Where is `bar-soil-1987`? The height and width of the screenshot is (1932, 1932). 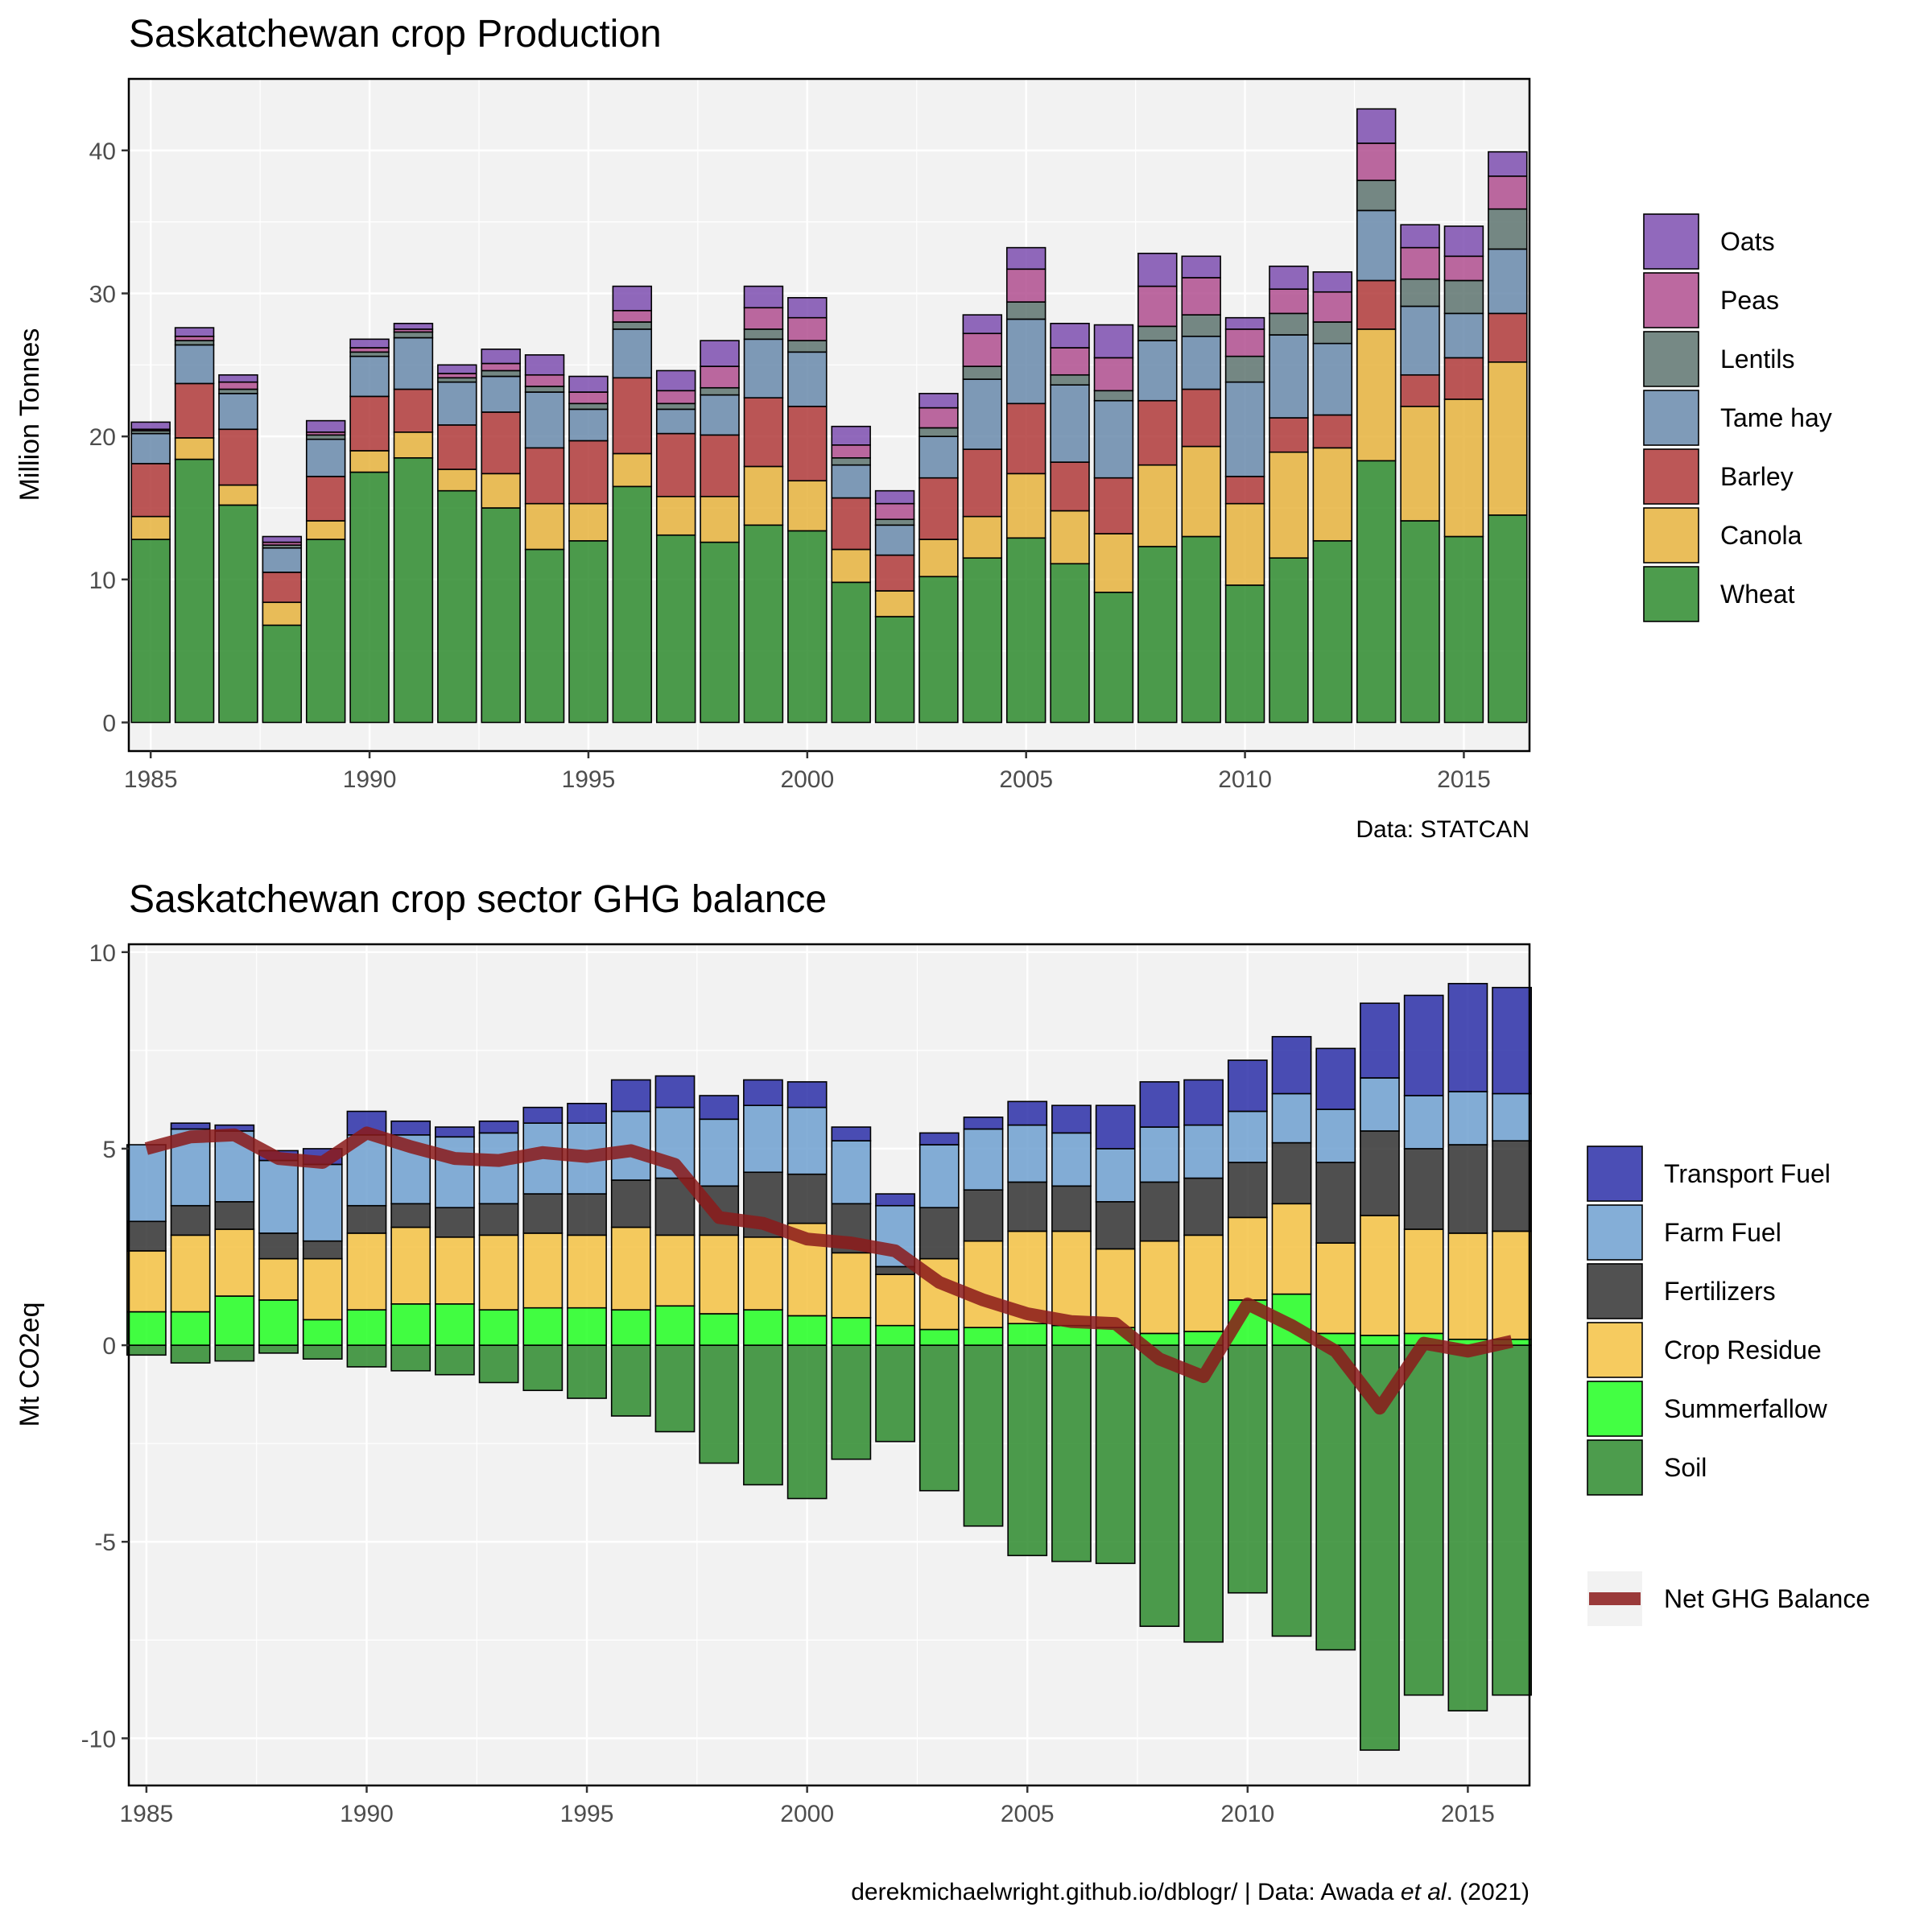 bar-soil-1987 is located at coordinates (234, 1353).